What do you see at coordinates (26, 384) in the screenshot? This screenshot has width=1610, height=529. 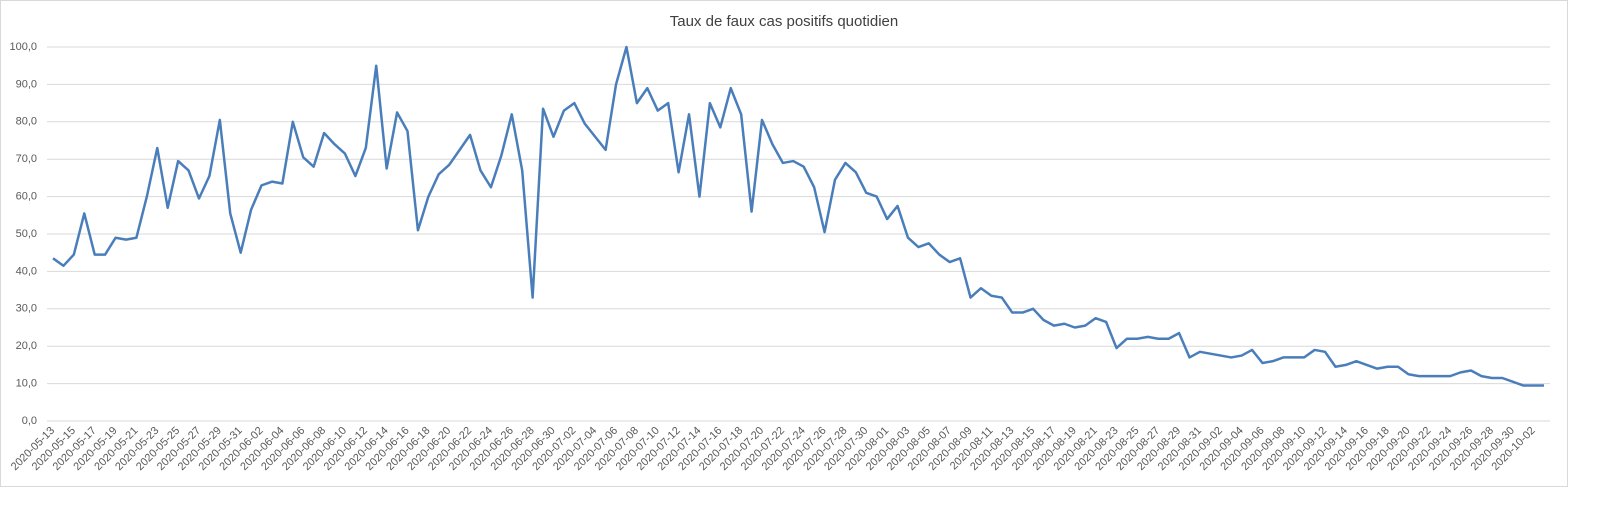 I see `y-tick-label: 10,0` at bounding box center [26, 384].